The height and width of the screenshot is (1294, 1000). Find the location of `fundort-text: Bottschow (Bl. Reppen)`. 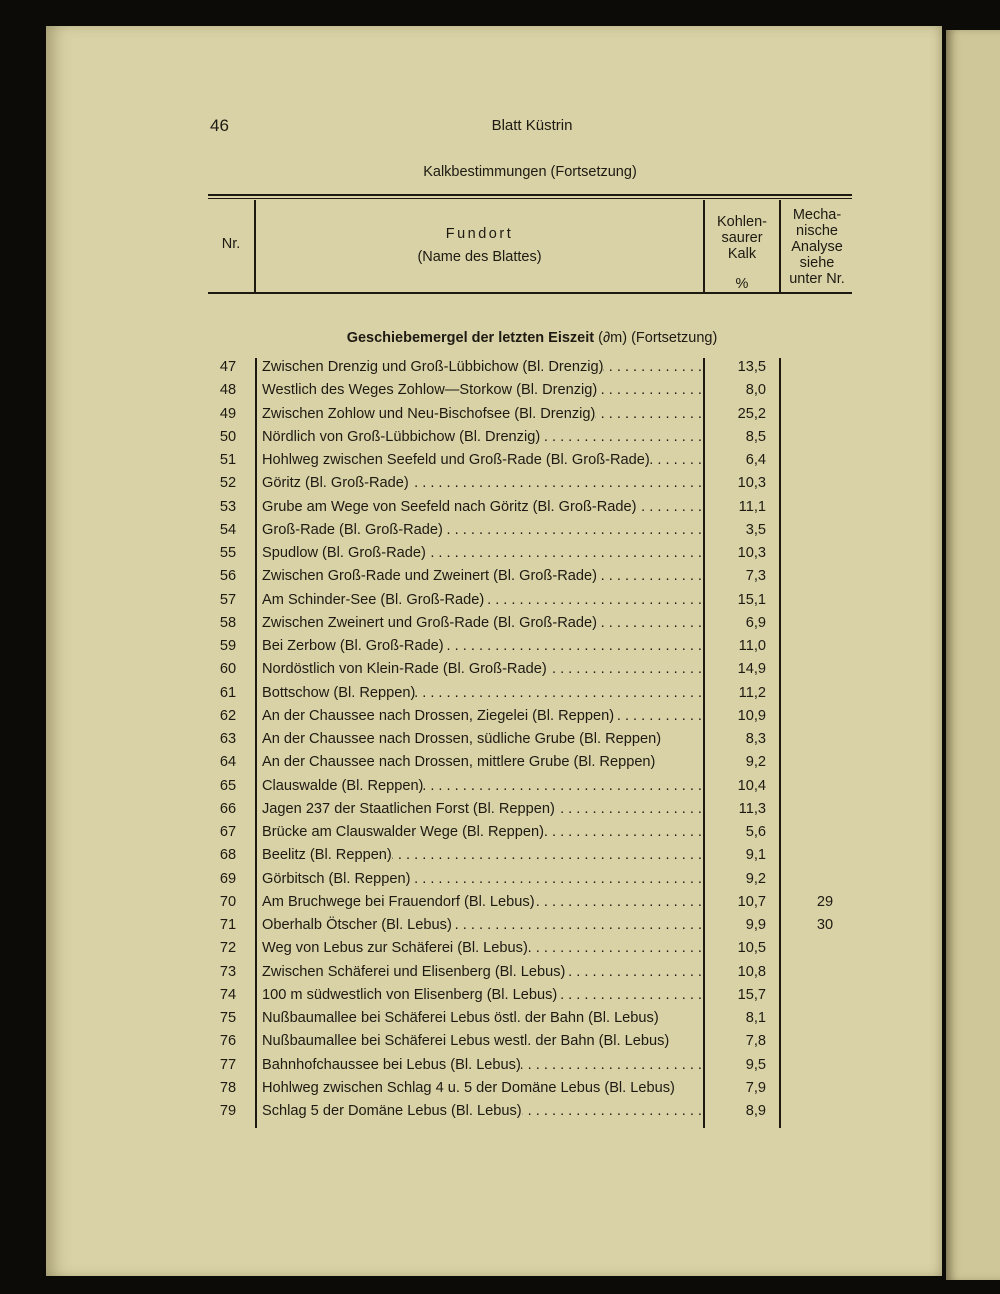

fundort-text: Bottschow (Bl. Reppen) is located at coordinates (339, 692).